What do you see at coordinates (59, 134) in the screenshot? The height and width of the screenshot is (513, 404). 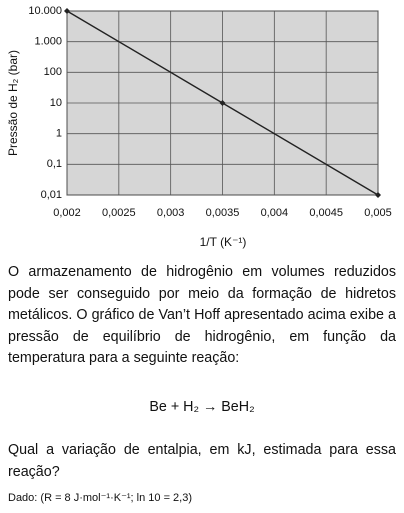 I see `y-tick-label: 1` at bounding box center [59, 134].